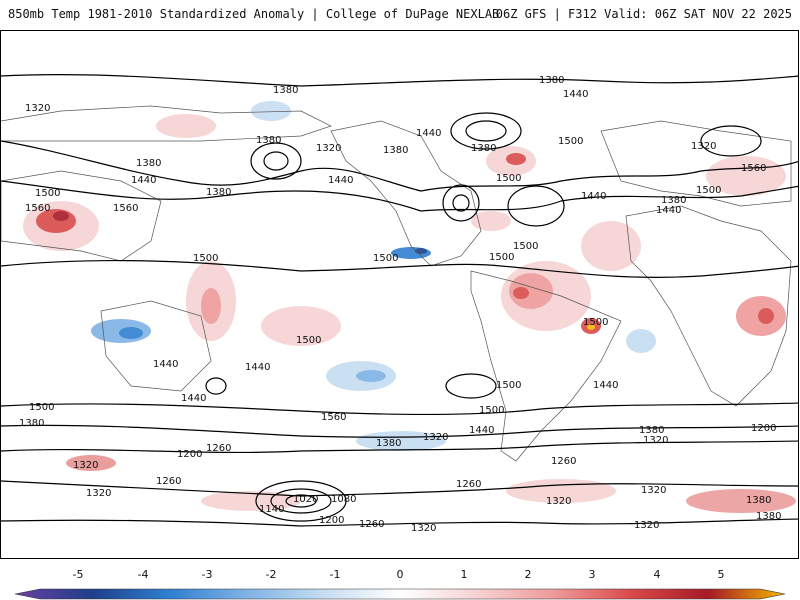 This screenshot has width=800, height=600. What do you see at coordinates (592, 574) in the screenshot?
I see `colorbar-tick-label: 3` at bounding box center [592, 574].